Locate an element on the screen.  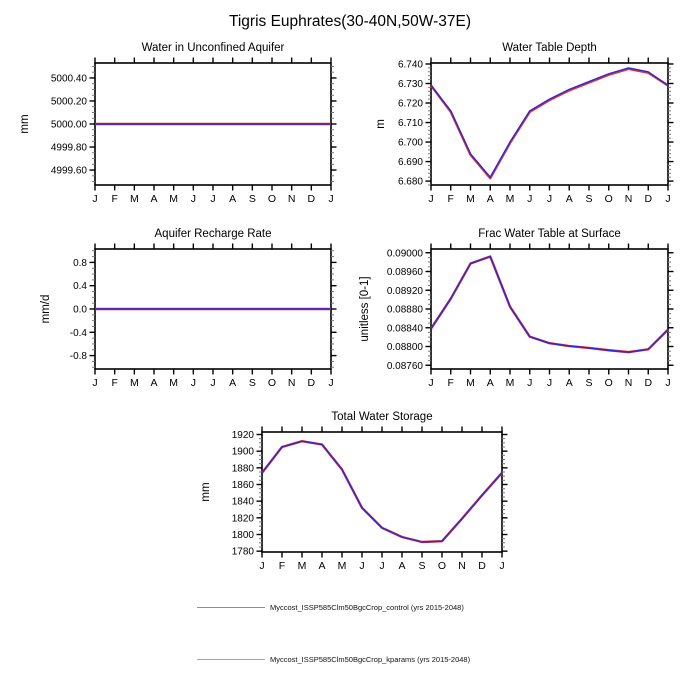
y-tick-label: 1780 is located at coordinates (243, 552).